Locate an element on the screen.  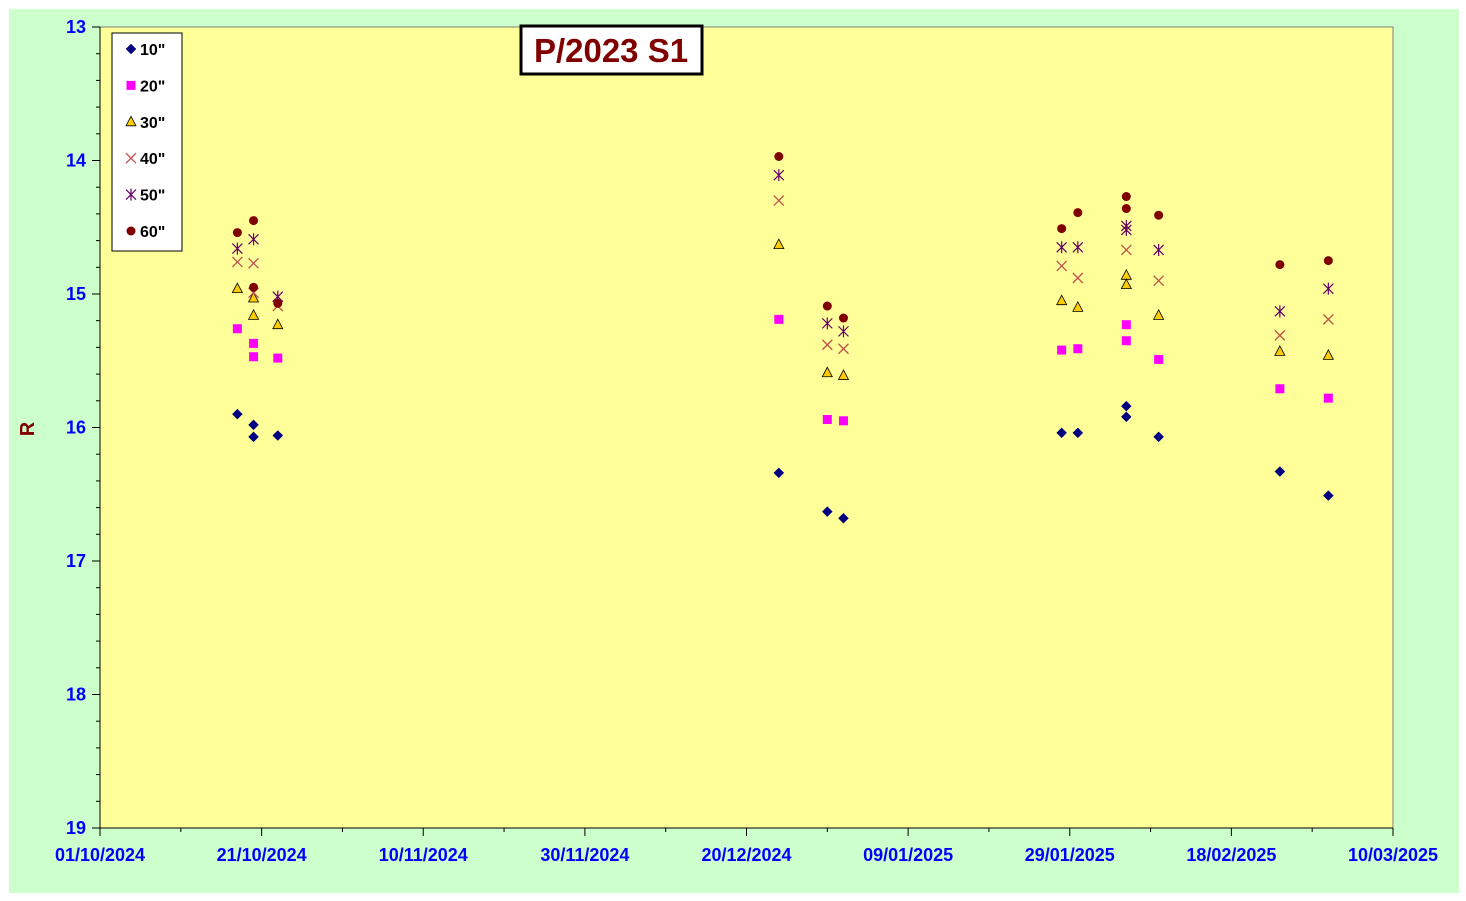
x-tick-label: 18/02/2025 is located at coordinates (1231, 855).